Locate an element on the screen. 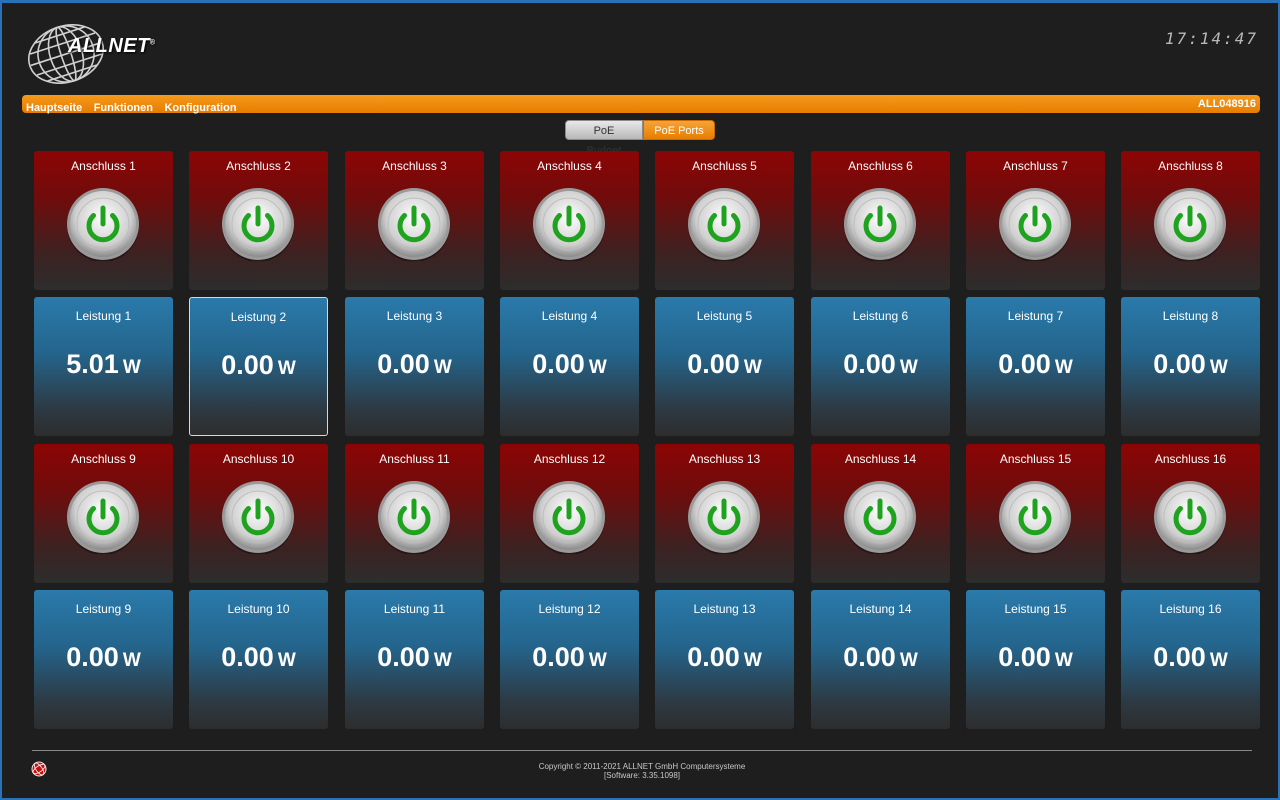  power-tile-1: Leistung 1 5.01 W is located at coordinates (103, 366).